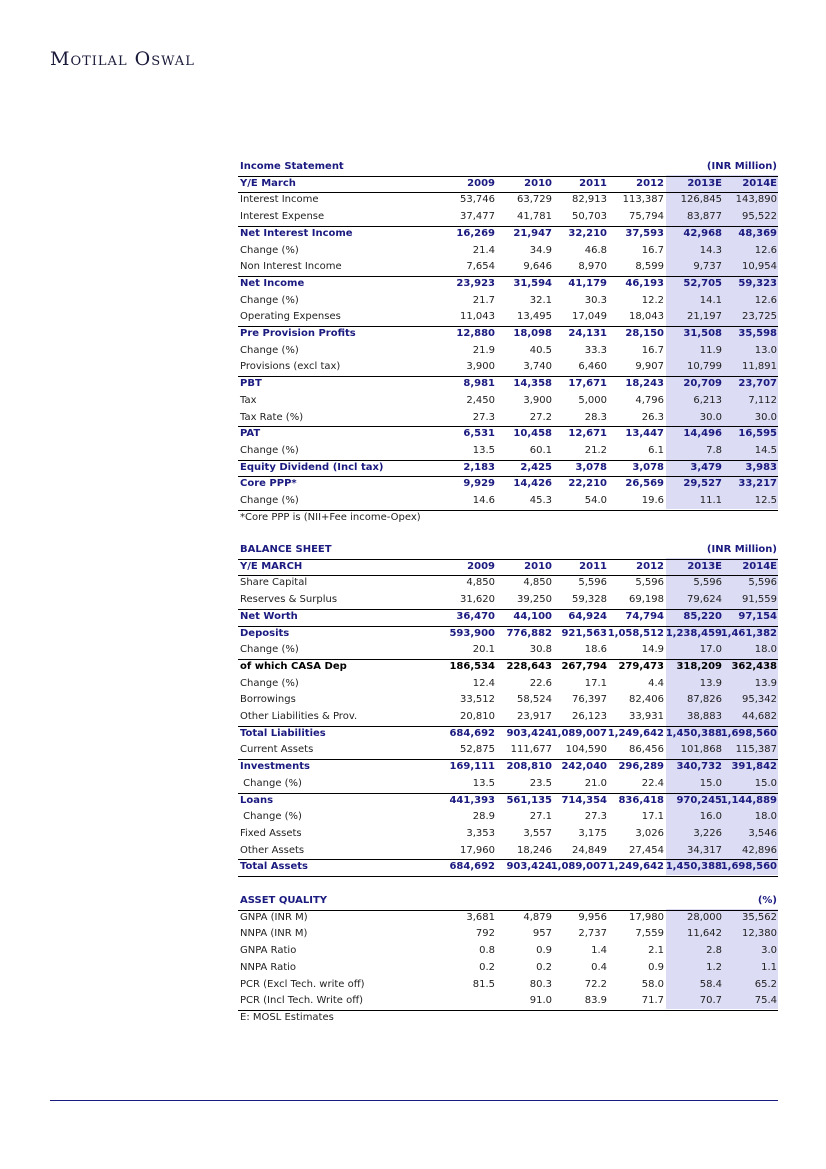  Describe the element at coordinates (477, 750) in the screenshot. I see `cell: 52,875` at that location.